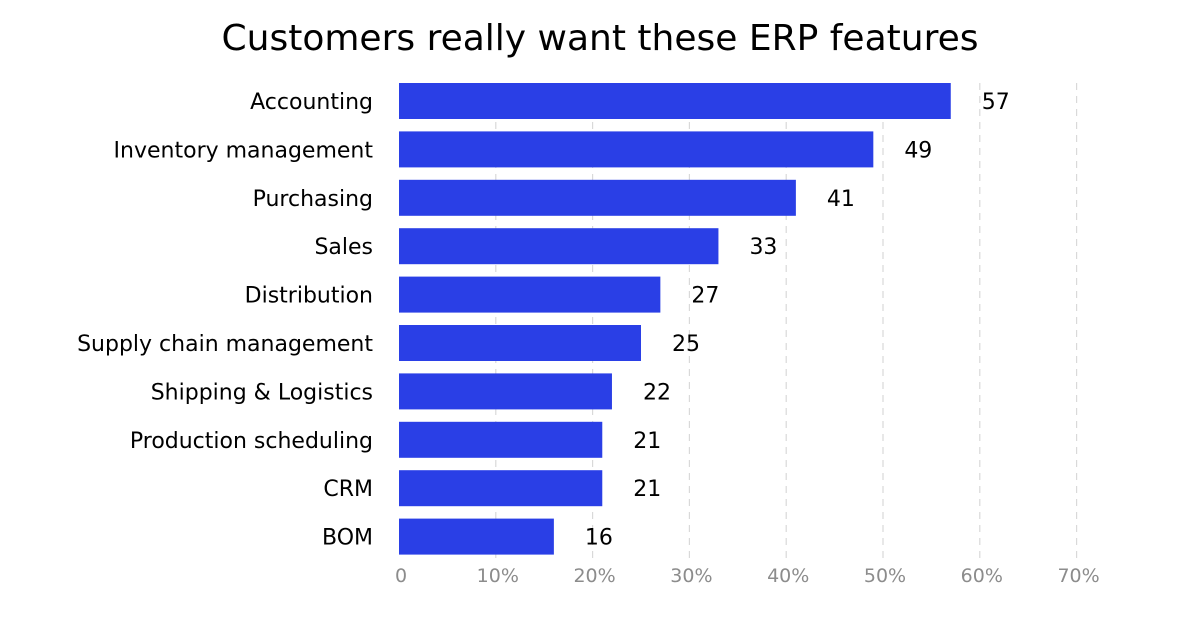 The image size is (1200, 630). Describe the element at coordinates (311, 102) in the screenshot. I see `category-label-1: Accounting` at that location.